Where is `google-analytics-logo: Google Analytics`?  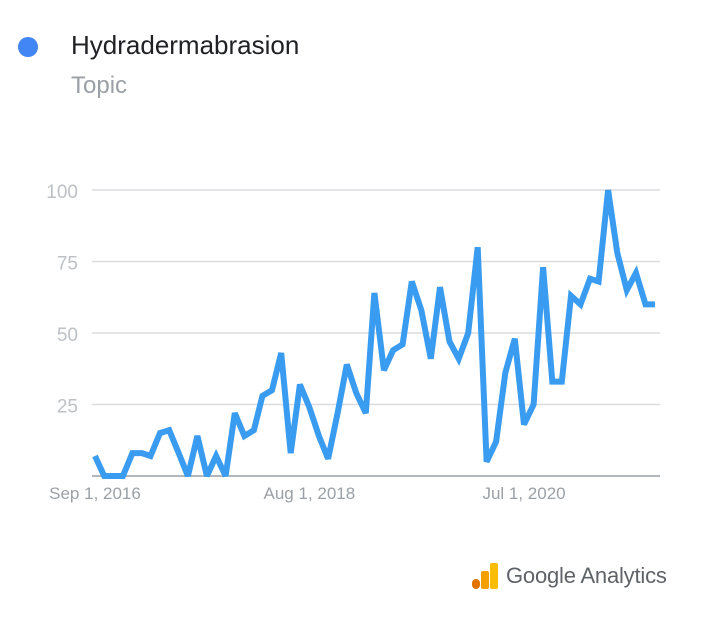 google-analytics-logo: Google Analytics is located at coordinates (577, 577).